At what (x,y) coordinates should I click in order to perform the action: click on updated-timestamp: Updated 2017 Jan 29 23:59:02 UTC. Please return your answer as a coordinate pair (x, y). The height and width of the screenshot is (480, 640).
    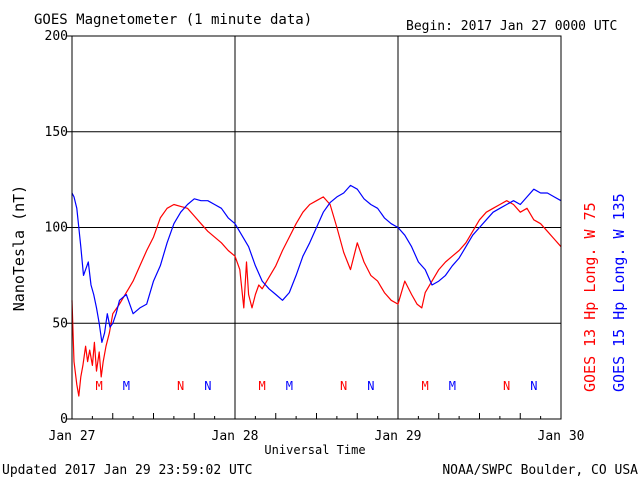
    Looking at the image, I should click on (127, 470).